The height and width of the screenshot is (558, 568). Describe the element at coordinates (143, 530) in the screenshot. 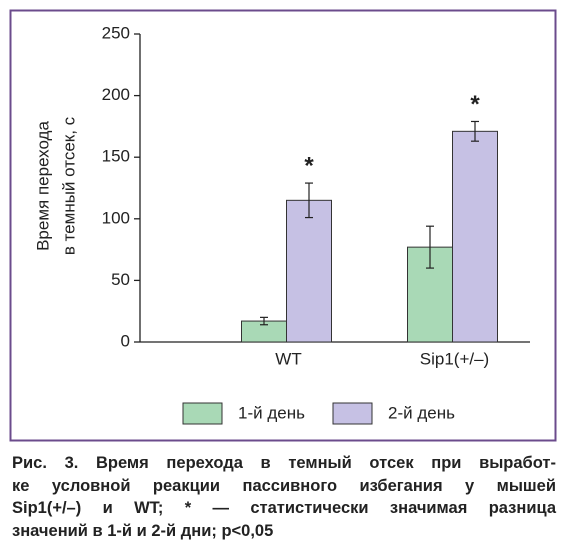

I see `caption-line: значений в 1-й и 2-й дни; p<0,05` at that location.